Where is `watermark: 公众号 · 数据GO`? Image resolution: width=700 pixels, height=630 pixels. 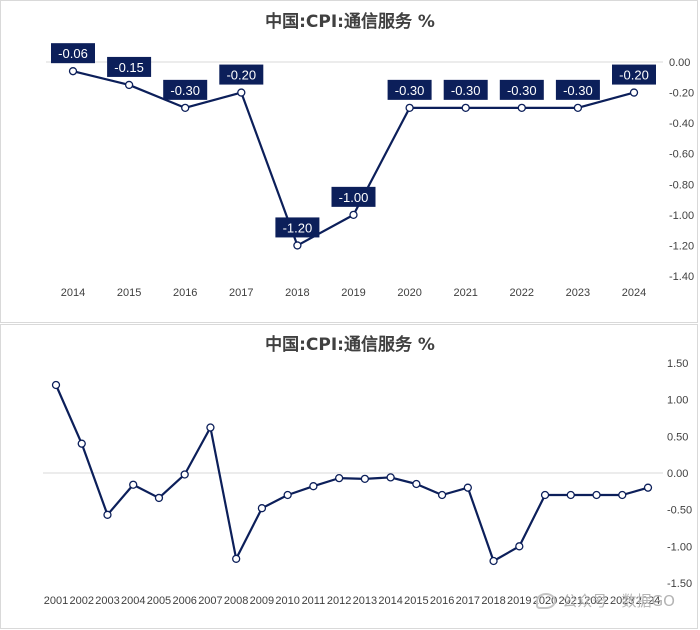 watermark: 公众号 · 数据GO is located at coordinates (605, 600).